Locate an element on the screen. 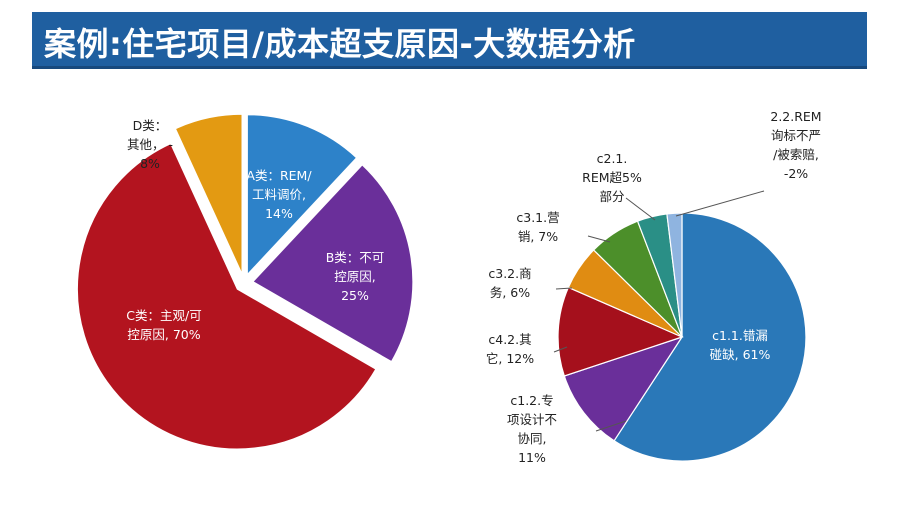  title-bar: 案例:住宅项目/成本超支原因-大数据分析 is located at coordinates (449, 40).